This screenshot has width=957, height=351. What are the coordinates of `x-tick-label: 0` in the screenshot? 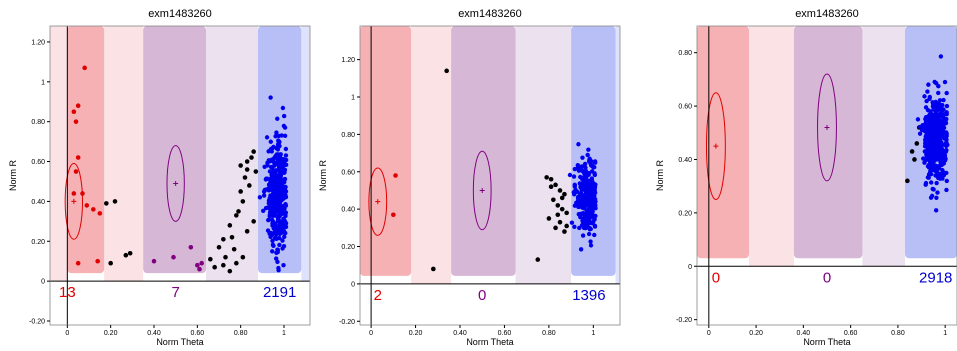 It's located at (709, 333).